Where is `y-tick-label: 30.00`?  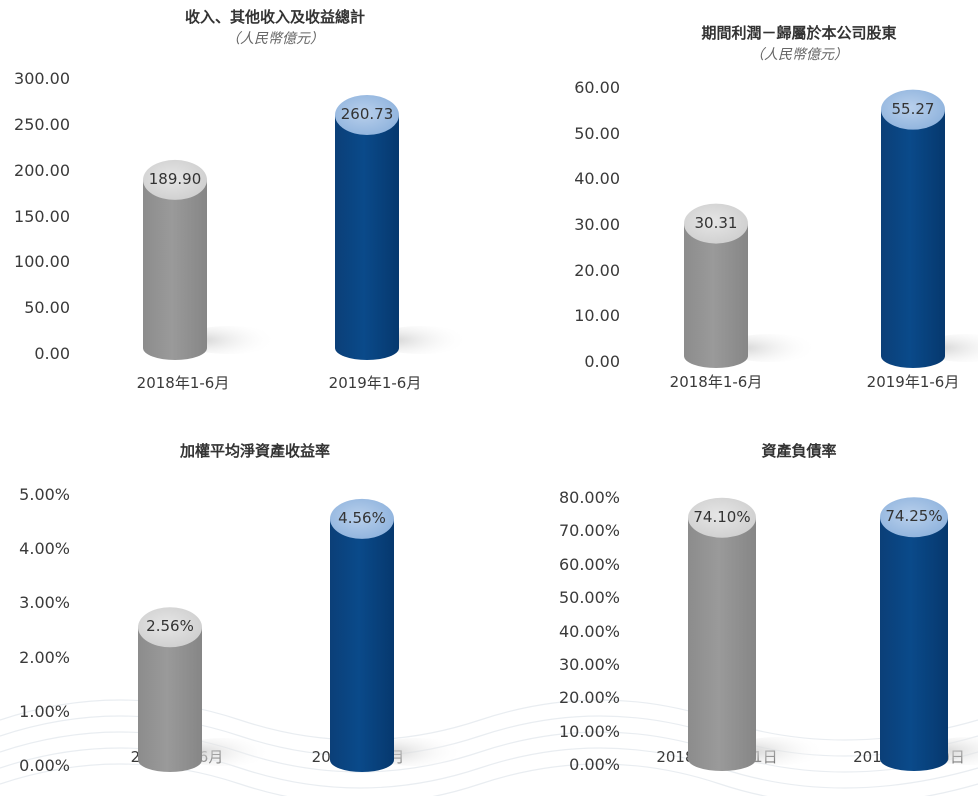 y-tick-label: 30.00 is located at coordinates (597, 224).